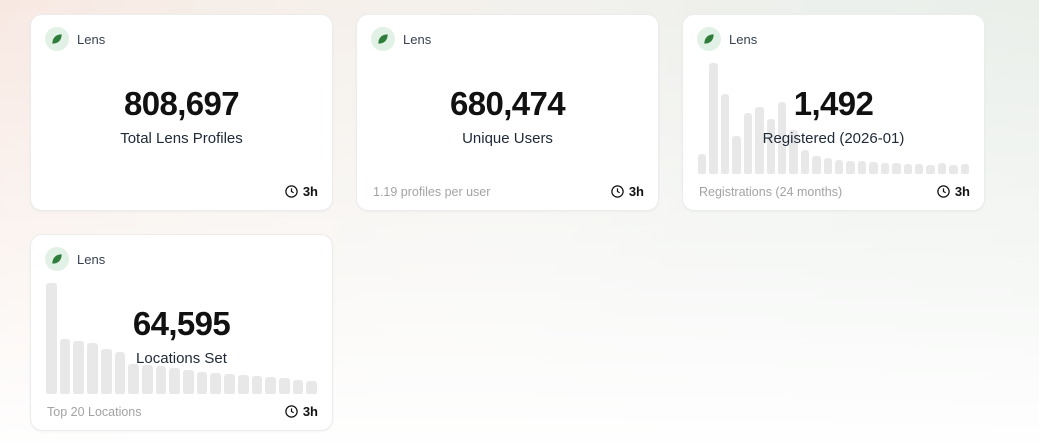 The width and height of the screenshot is (1039, 443). I want to click on card-footer: Top 20 Locations 3h, so click(181, 417).